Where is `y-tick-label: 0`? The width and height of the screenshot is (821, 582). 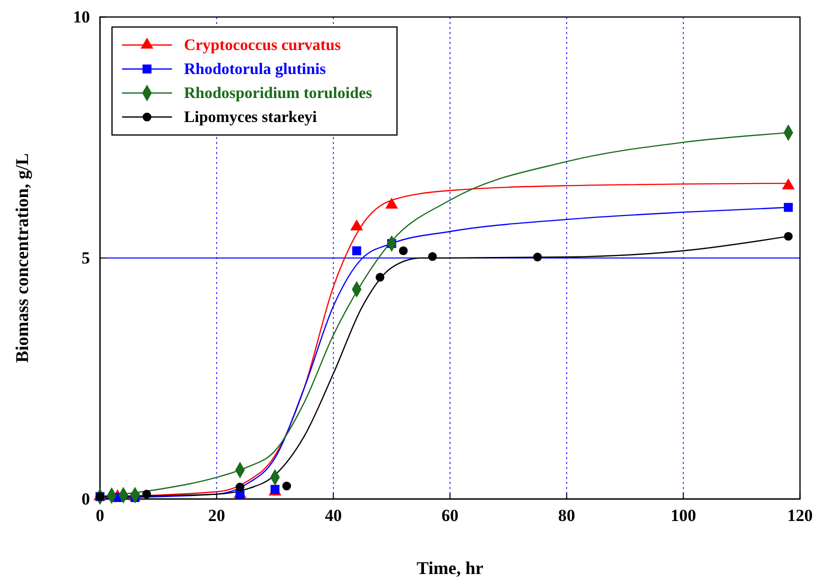 y-tick-label: 0 is located at coordinates (86, 498).